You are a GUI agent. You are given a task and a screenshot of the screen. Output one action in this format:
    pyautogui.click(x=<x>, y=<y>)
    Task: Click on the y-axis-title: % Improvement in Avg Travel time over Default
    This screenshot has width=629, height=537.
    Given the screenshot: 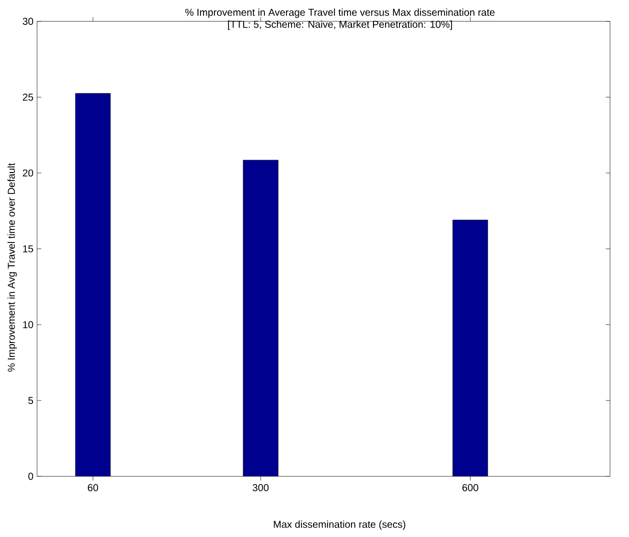 What is the action you would take?
    pyautogui.click(x=12, y=267)
    